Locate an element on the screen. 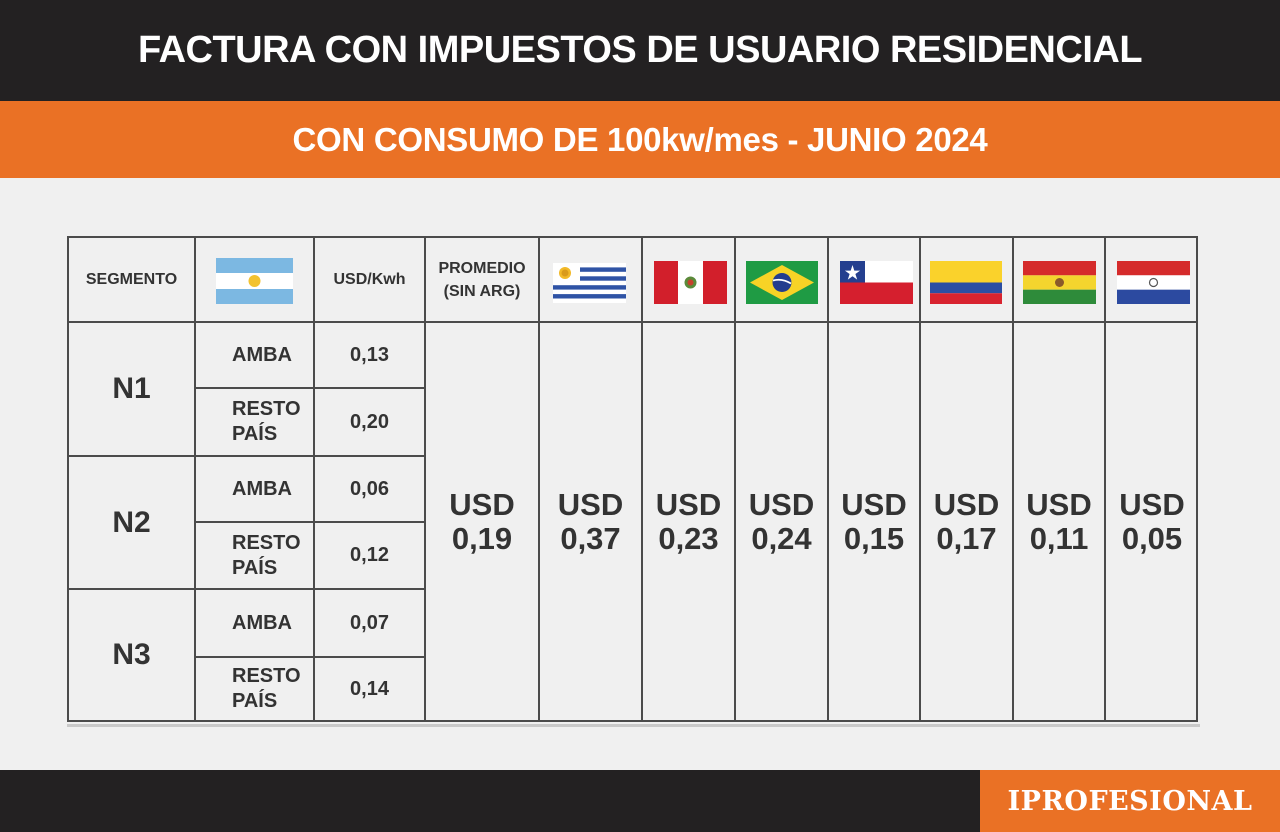 The image size is (1280, 832). colombia-flag is located at coordinates (966, 282).